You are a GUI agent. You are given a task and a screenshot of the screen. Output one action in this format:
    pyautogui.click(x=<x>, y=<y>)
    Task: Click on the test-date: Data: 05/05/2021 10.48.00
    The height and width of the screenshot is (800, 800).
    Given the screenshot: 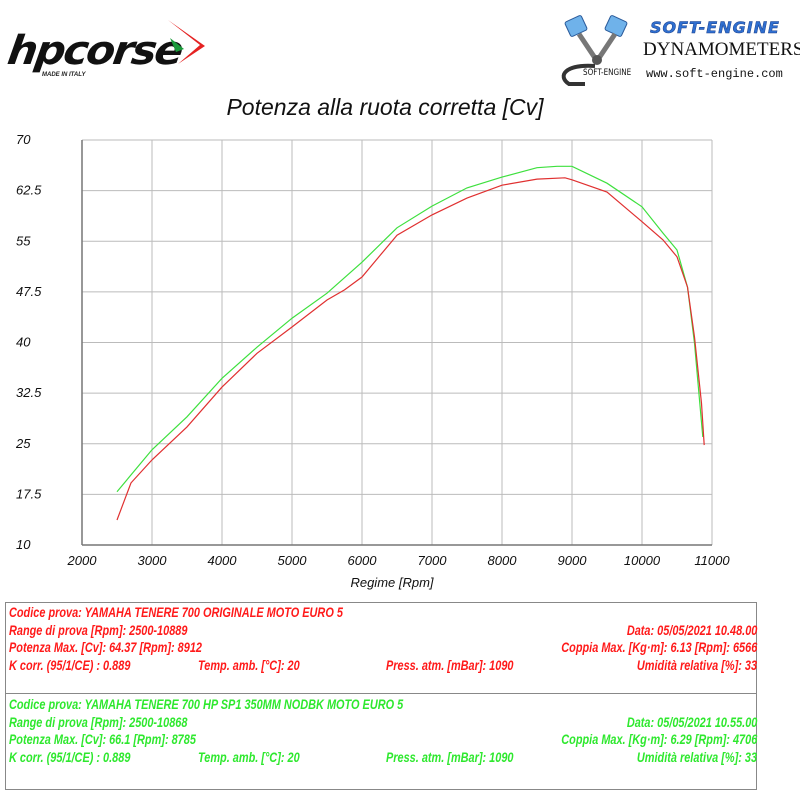 What is the action you would take?
    pyautogui.click(x=691, y=629)
    